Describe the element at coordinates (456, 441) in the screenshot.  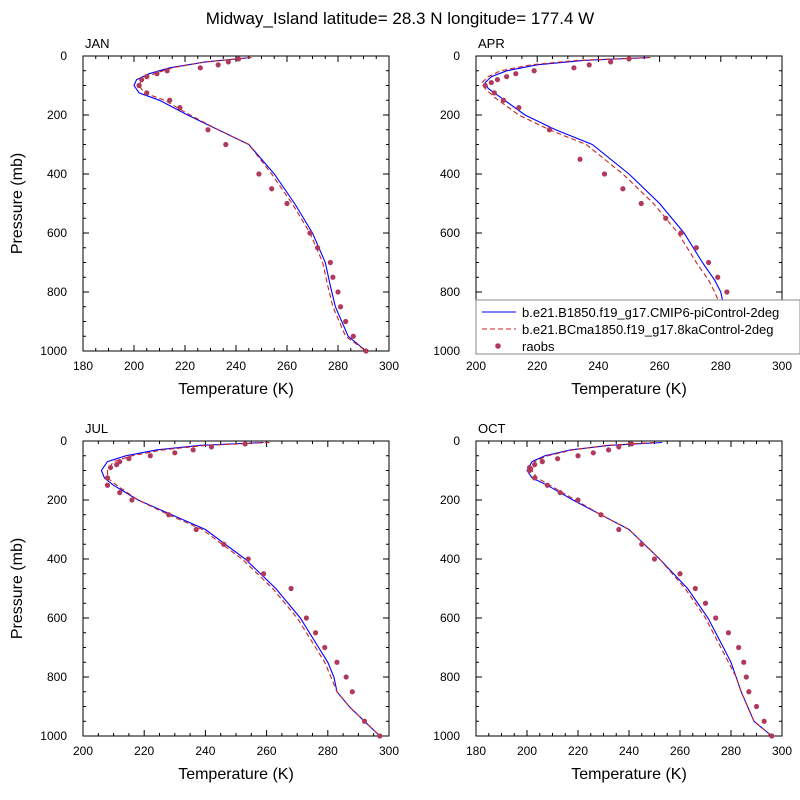
I see `y-tick-label: 0` at that location.